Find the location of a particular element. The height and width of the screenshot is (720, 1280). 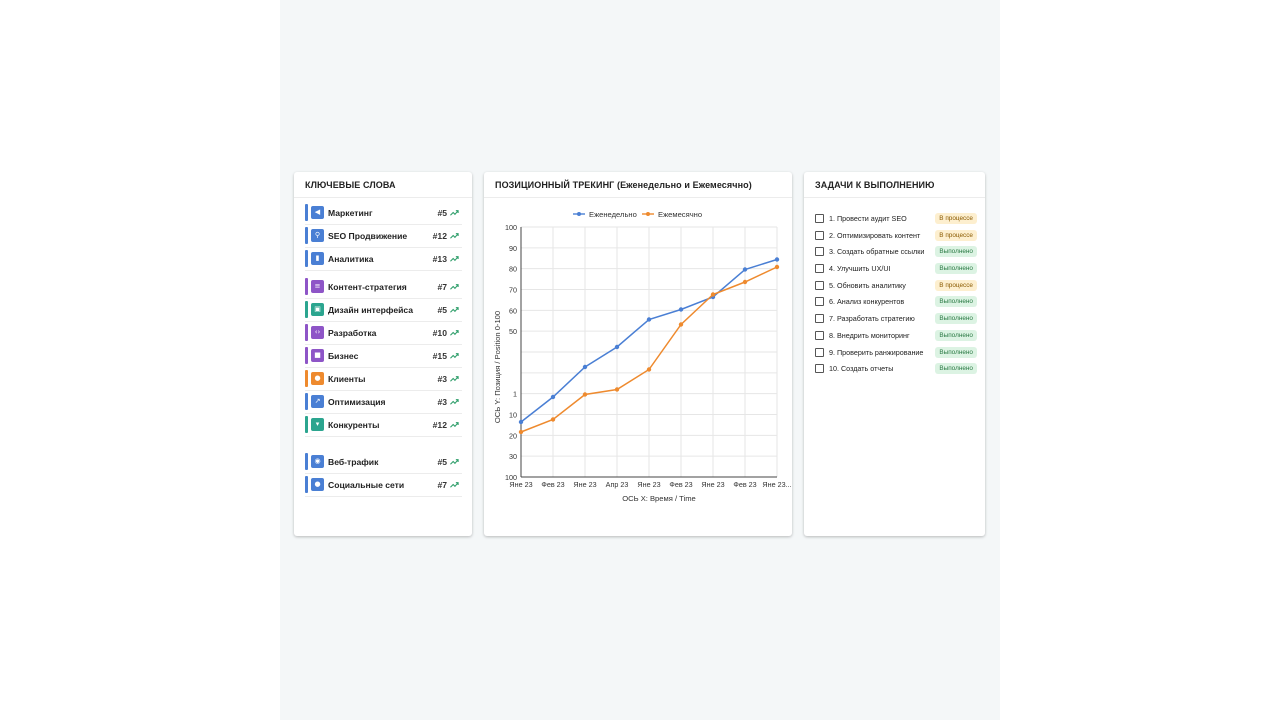

task-item: 5. Обновить аналитику В процессе is located at coordinates (896, 287).